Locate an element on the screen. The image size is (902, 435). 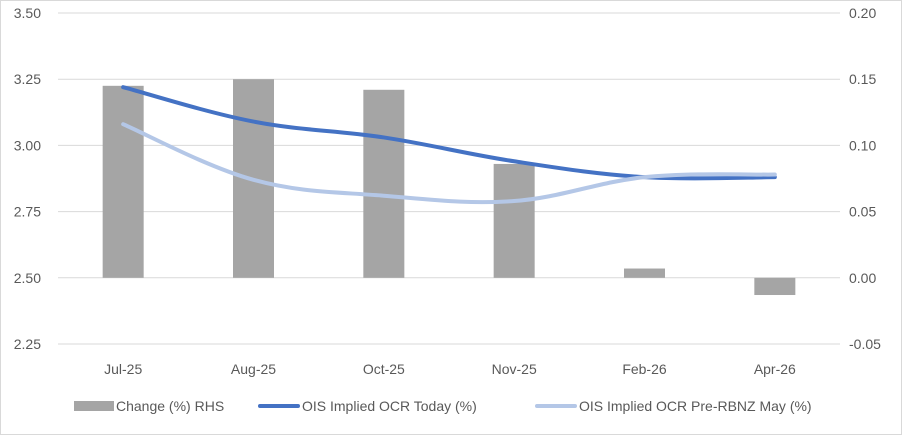
x-tick-label: Apr-26 is located at coordinates (775, 369).